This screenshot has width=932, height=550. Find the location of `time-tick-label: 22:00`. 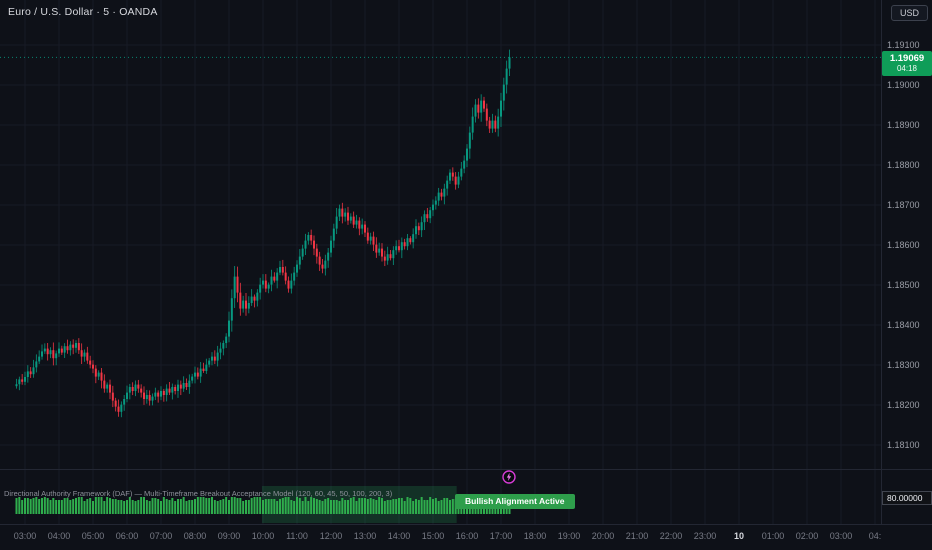

time-tick-label: 22:00 is located at coordinates (671, 536).